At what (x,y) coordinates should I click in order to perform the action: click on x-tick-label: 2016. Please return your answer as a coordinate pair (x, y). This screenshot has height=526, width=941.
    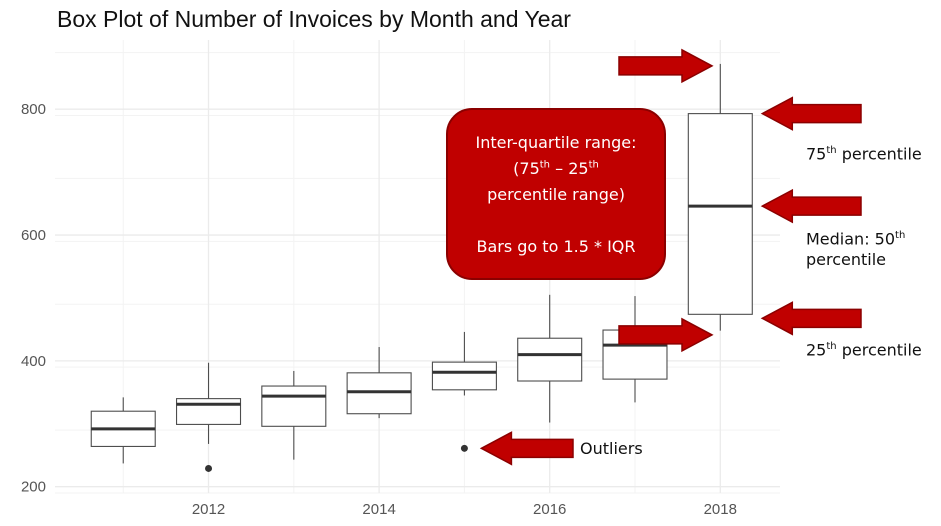
    Looking at the image, I should click on (549, 509).